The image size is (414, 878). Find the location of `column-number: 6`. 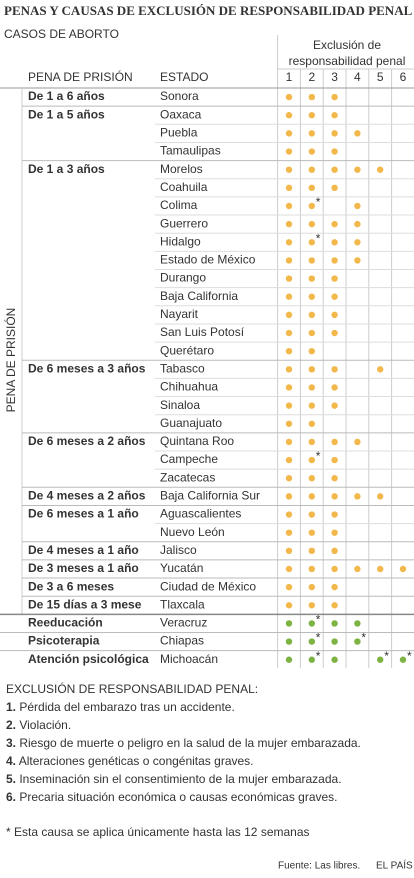

column-number: 6 is located at coordinates (403, 77).